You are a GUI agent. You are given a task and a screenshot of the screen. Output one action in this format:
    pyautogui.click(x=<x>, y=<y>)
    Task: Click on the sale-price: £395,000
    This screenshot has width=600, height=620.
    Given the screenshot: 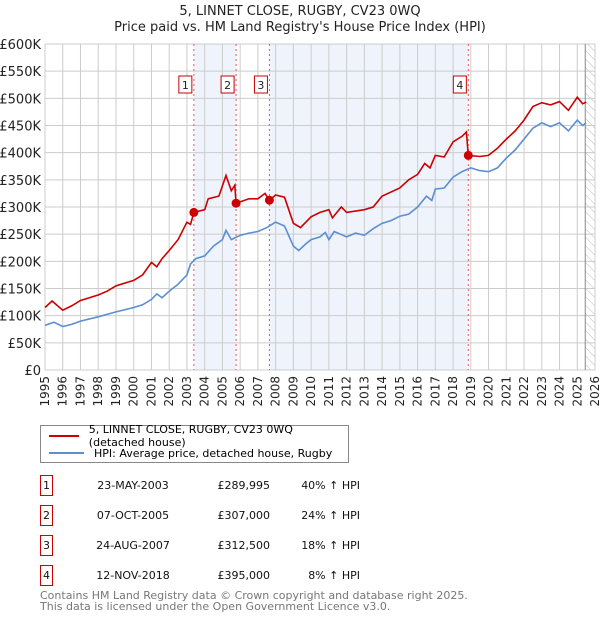 What is the action you would take?
    pyautogui.click(x=244, y=575)
    